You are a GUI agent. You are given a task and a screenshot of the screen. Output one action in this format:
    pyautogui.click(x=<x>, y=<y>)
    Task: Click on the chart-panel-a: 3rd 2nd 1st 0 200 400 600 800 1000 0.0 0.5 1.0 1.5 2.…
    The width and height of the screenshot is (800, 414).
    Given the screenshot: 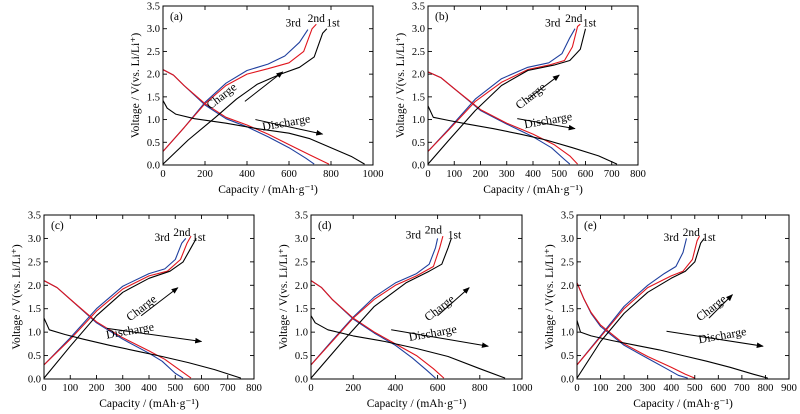 What is the action you would take?
    pyautogui.click(x=257, y=99)
    